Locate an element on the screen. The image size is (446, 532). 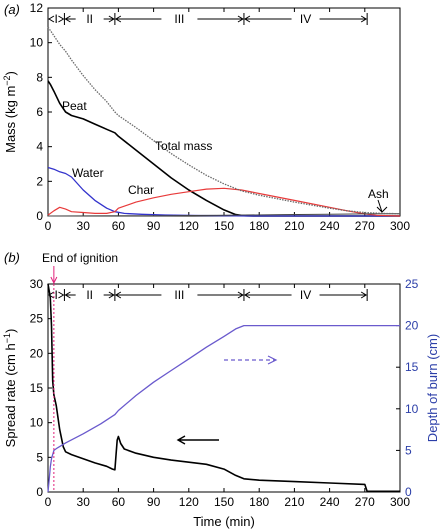
y-tick-label: 4 is located at coordinates (39, 147).